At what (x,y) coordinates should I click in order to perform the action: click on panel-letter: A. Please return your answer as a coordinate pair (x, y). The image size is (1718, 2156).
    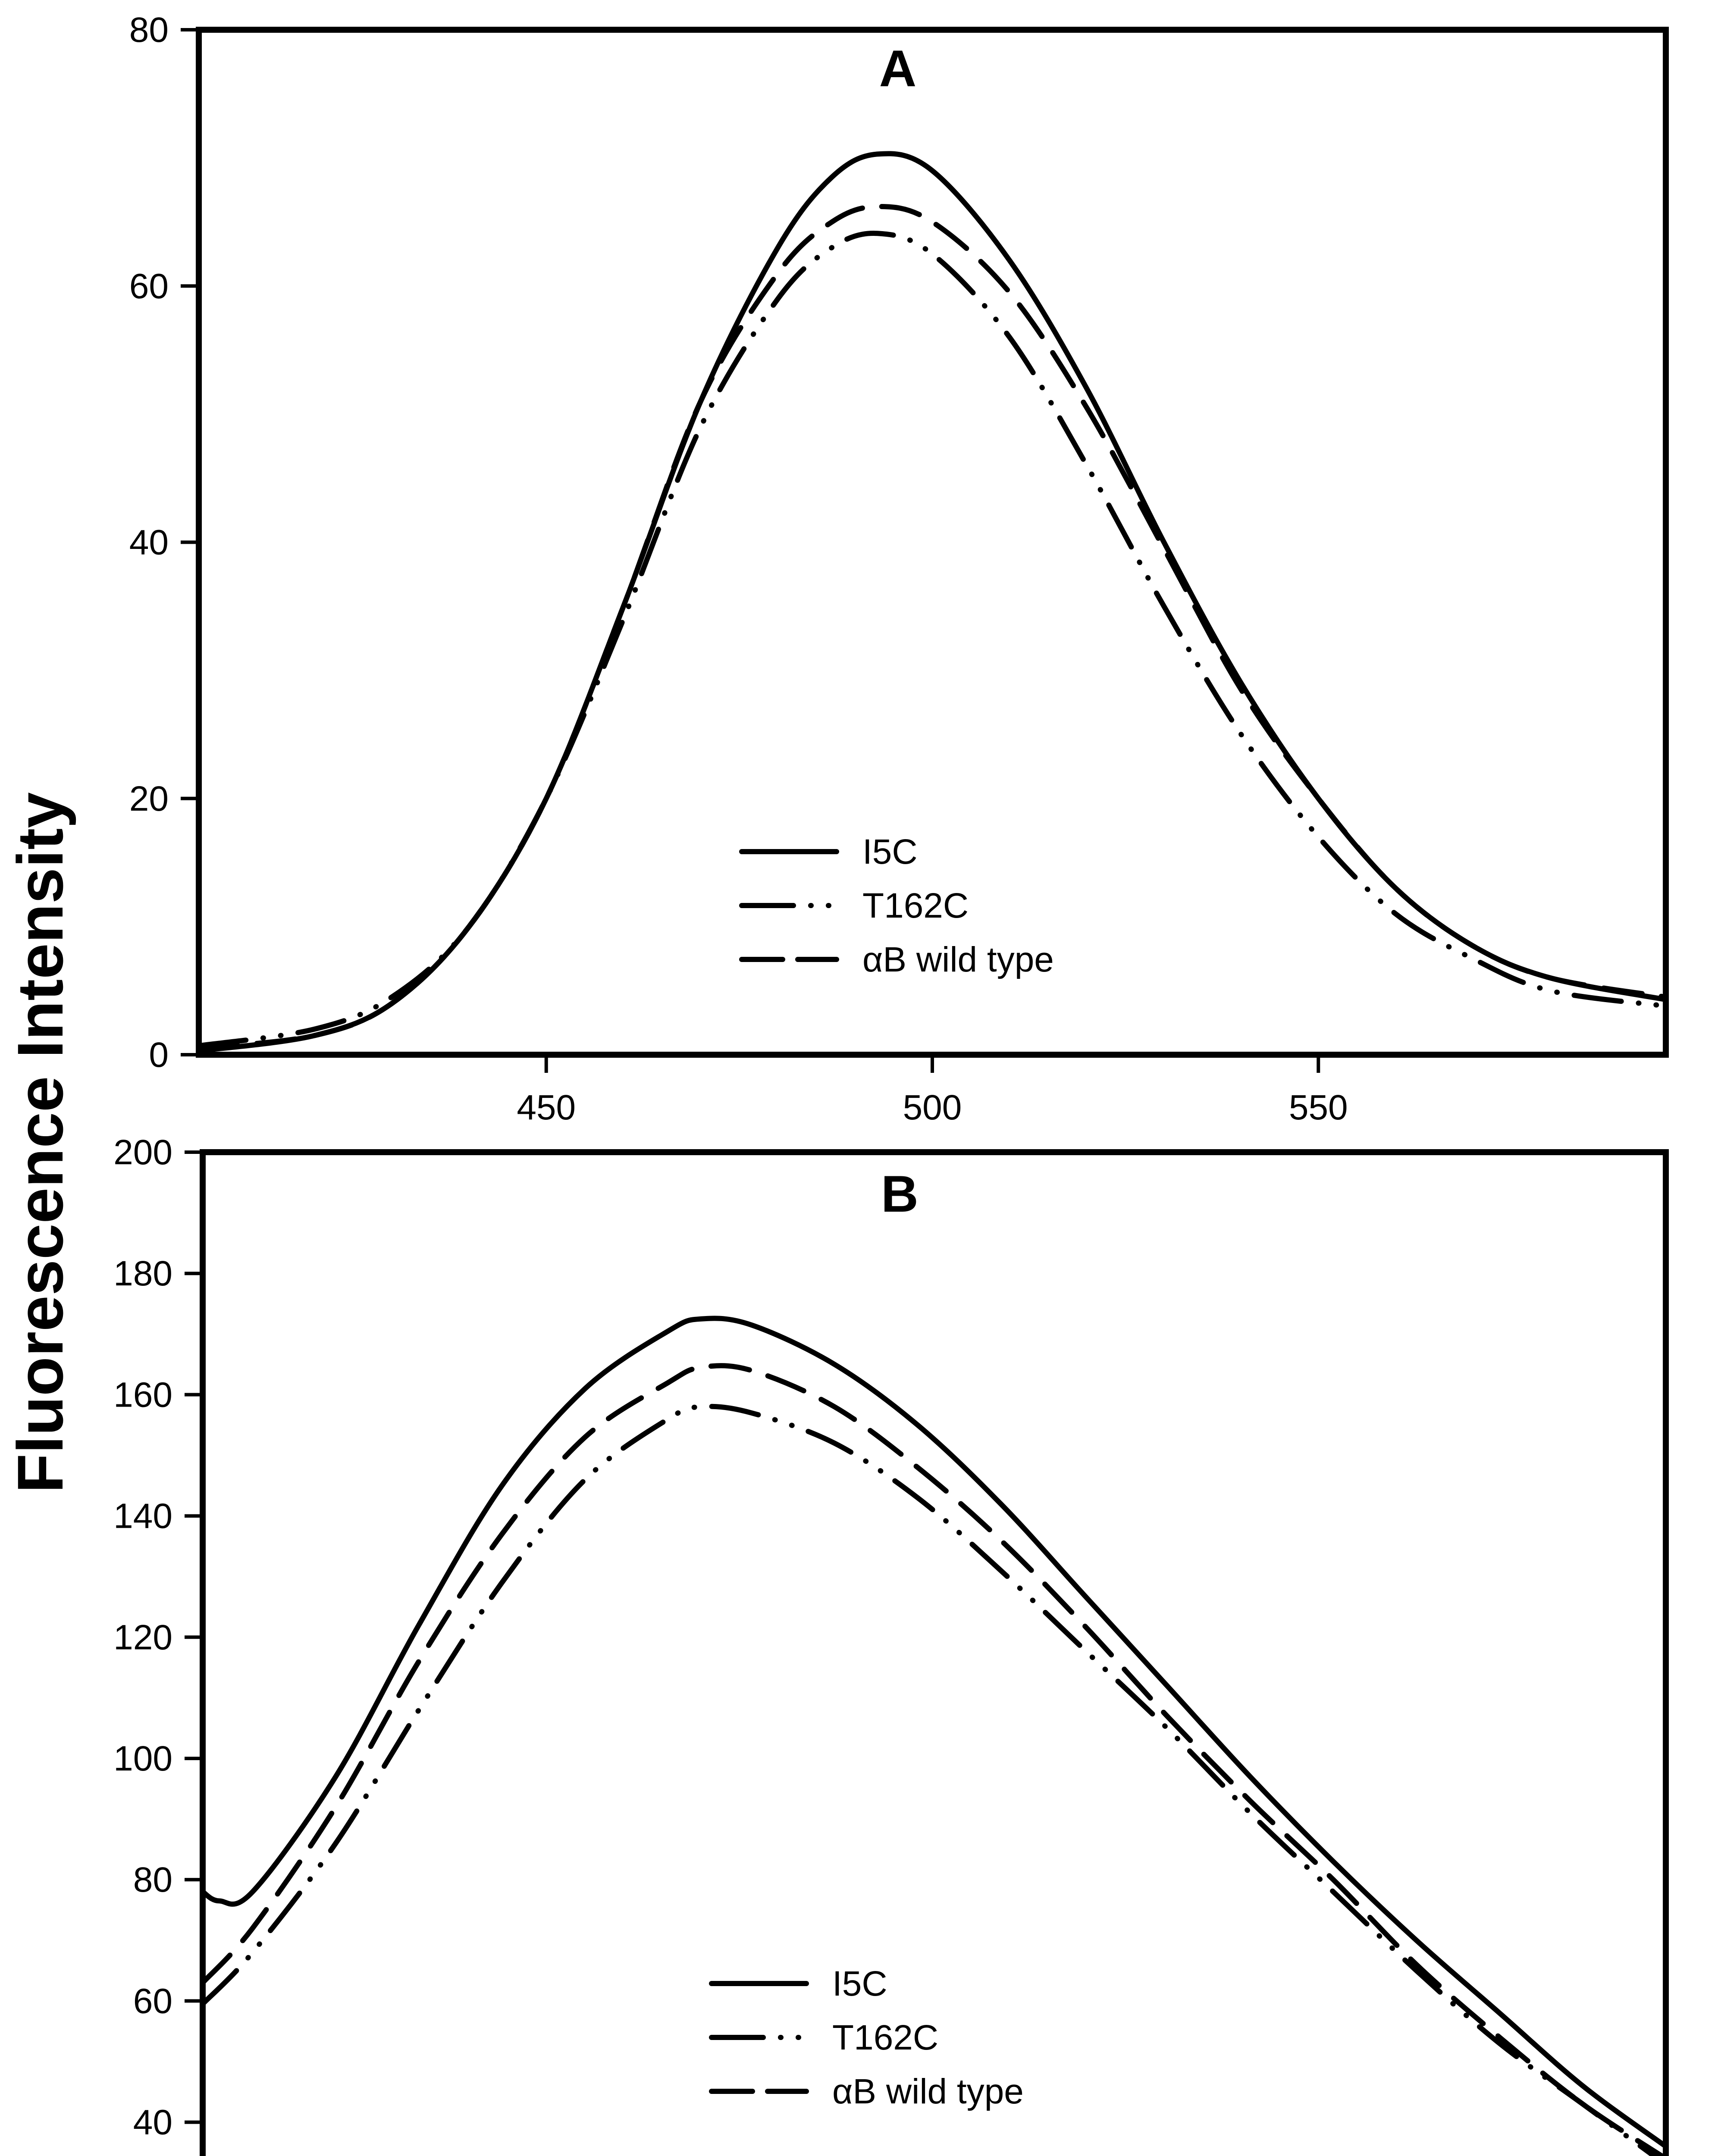
    Looking at the image, I should click on (898, 68).